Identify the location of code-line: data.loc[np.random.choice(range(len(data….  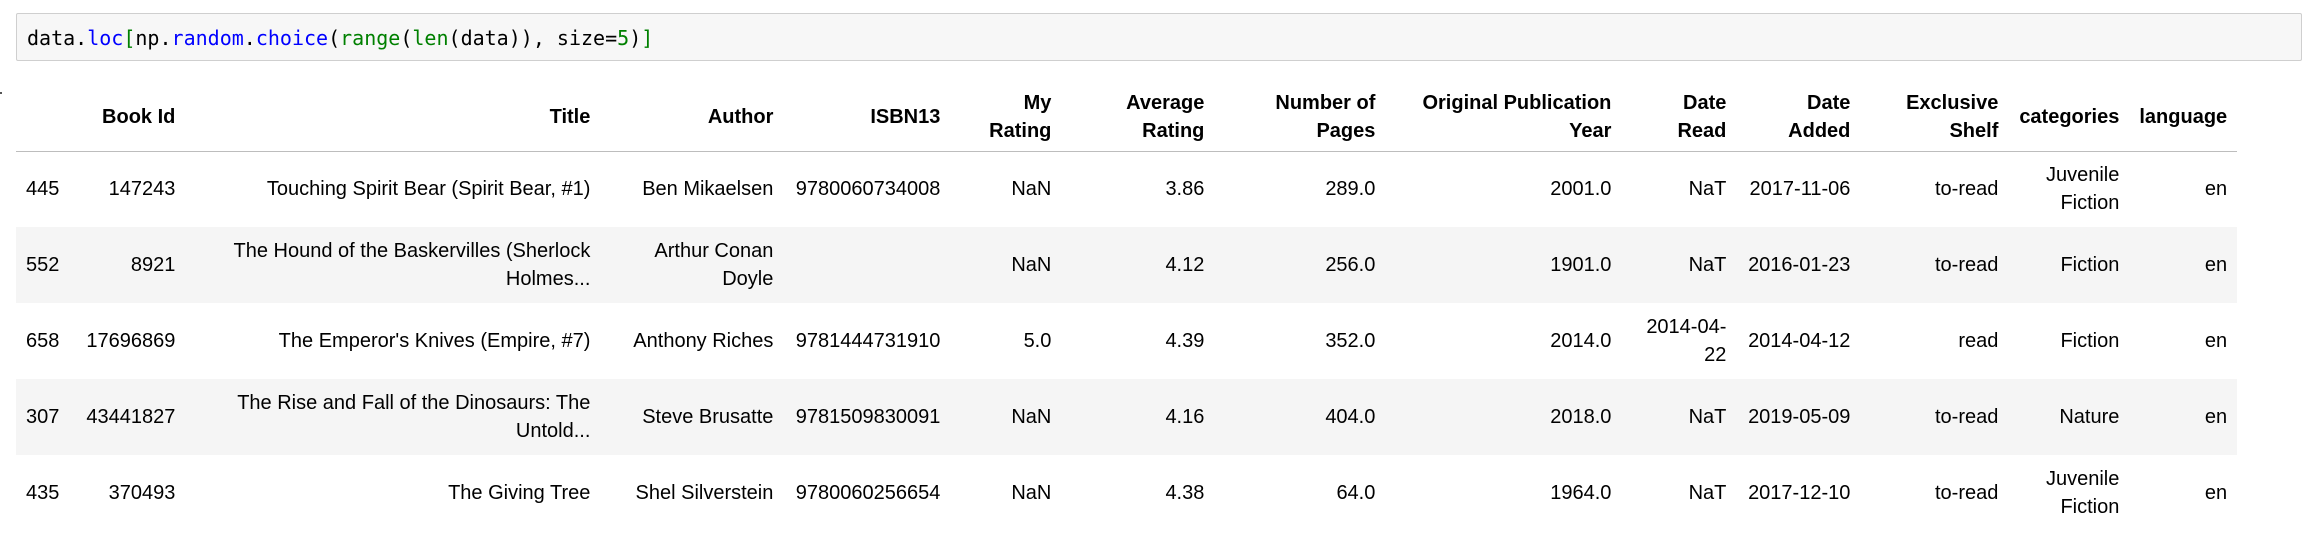
(340, 38).